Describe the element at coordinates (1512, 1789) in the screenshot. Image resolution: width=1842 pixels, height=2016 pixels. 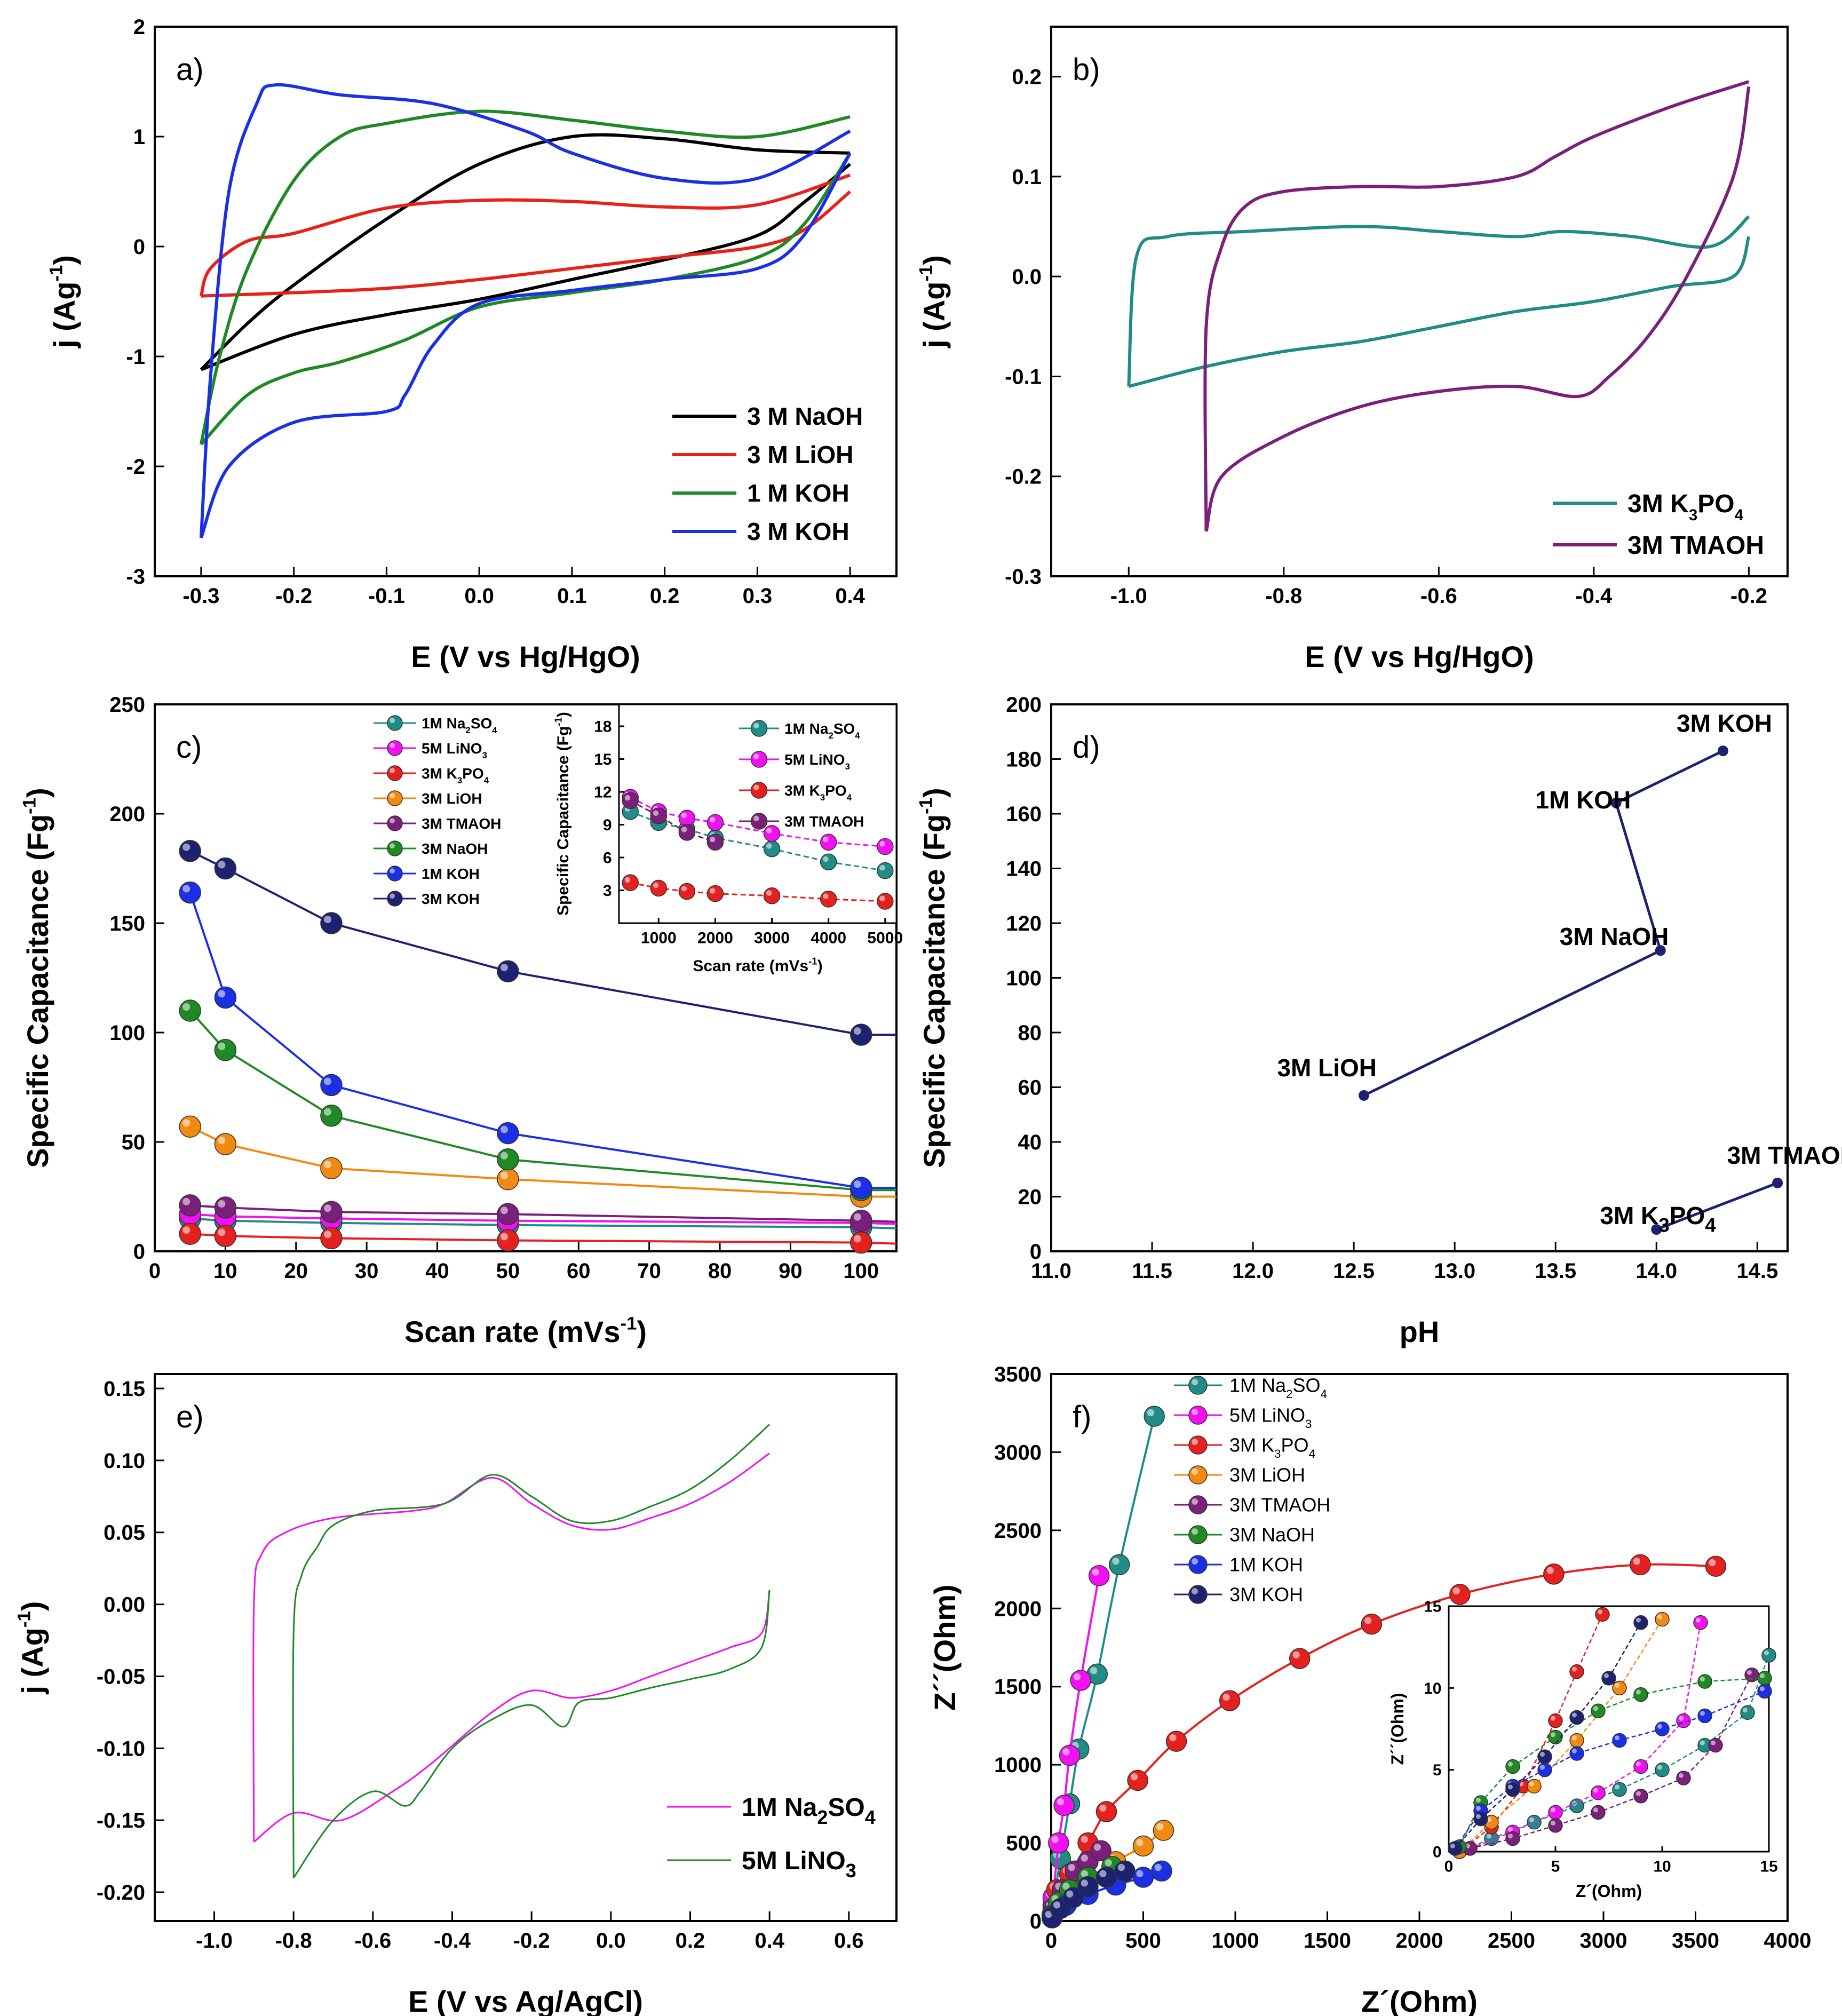
I see `inset-series-3m-koh-point` at that location.